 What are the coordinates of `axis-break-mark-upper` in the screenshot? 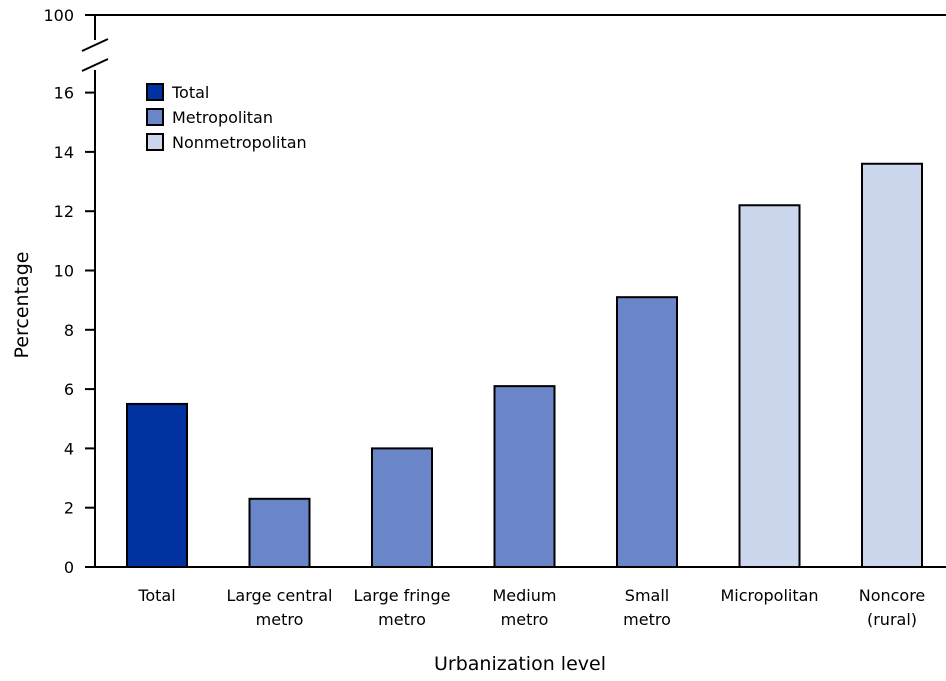 It's located at (95, 45).